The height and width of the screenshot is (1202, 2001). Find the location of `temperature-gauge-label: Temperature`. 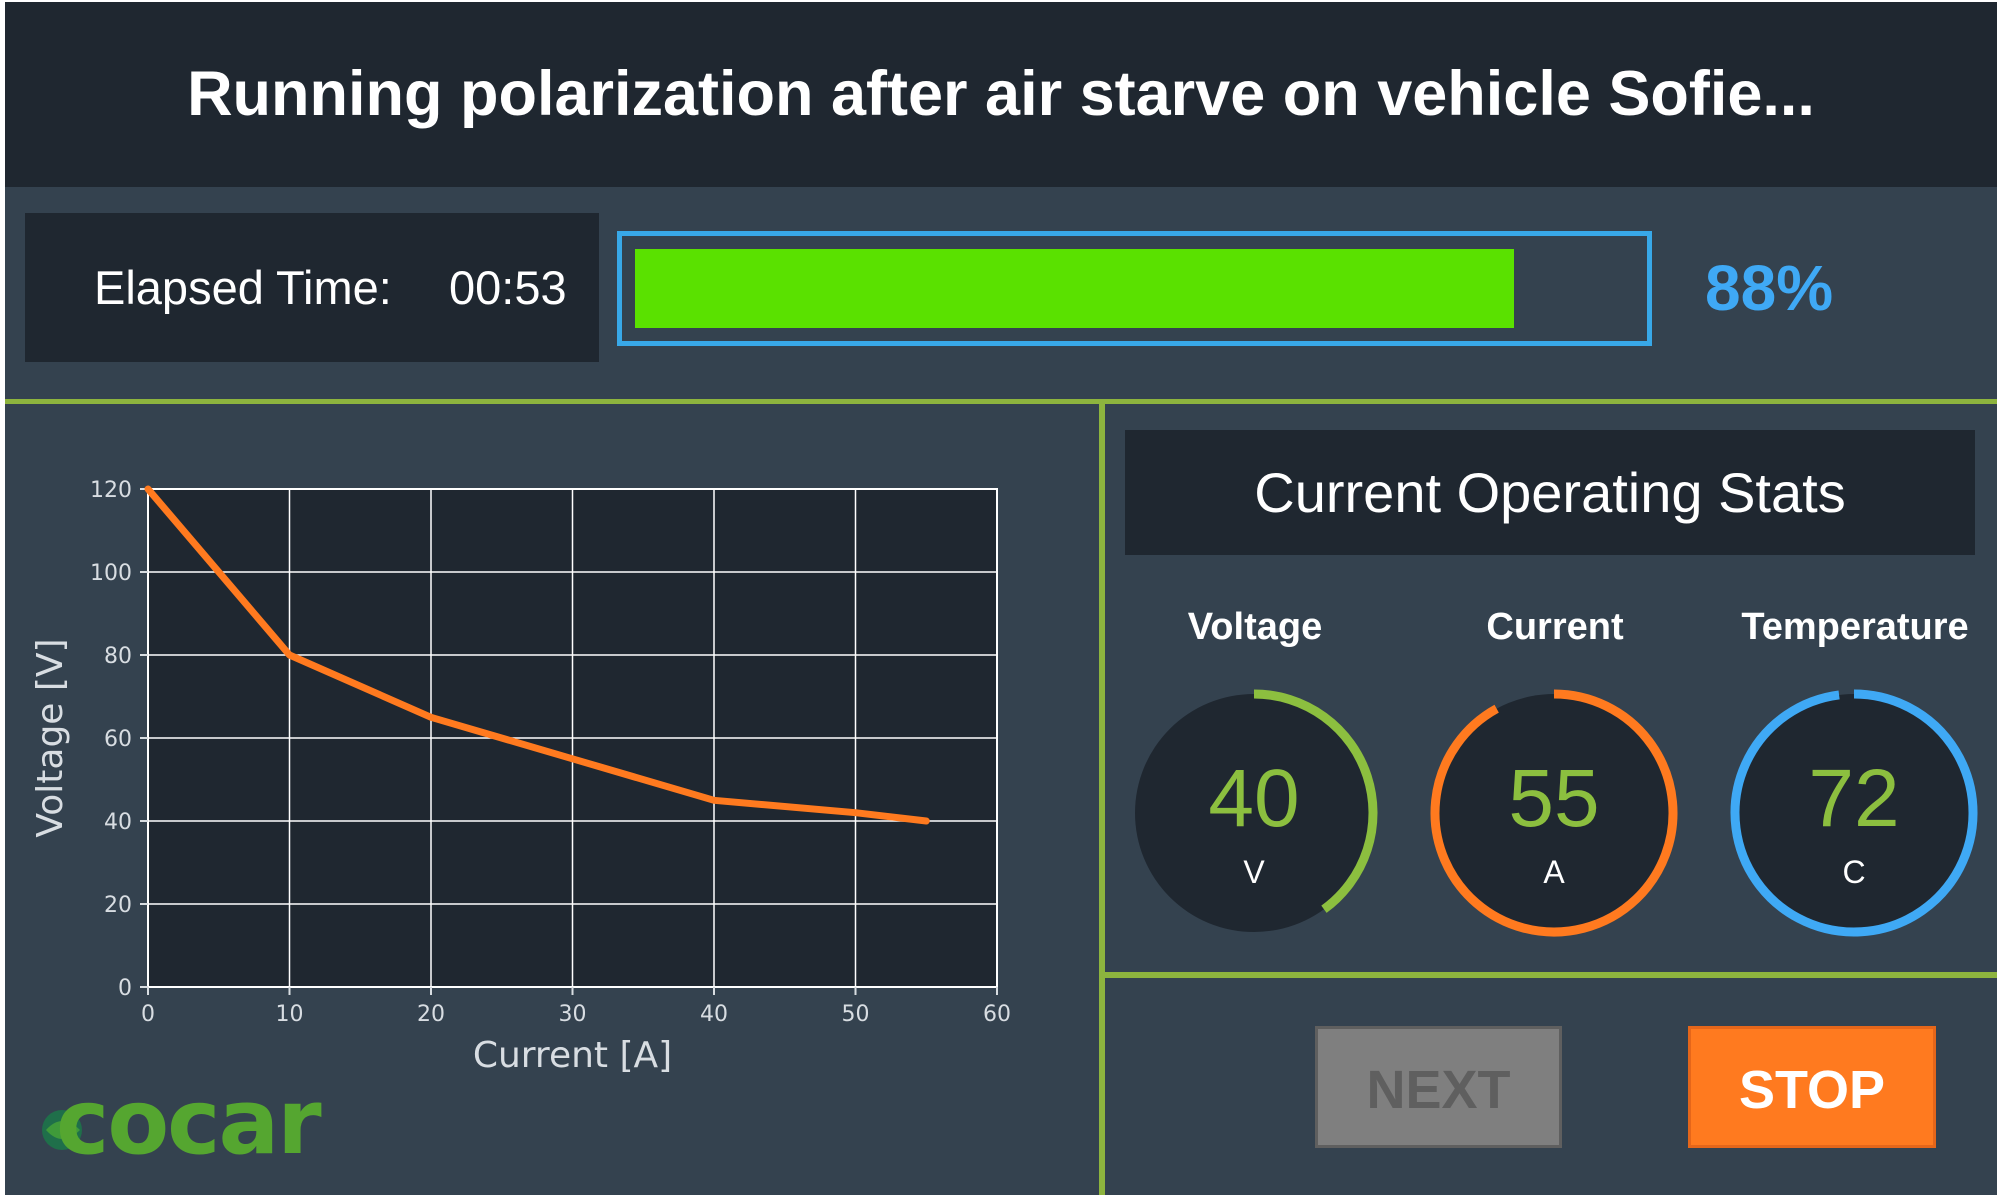

temperature-gauge-label: Temperature is located at coordinates (1855, 627).